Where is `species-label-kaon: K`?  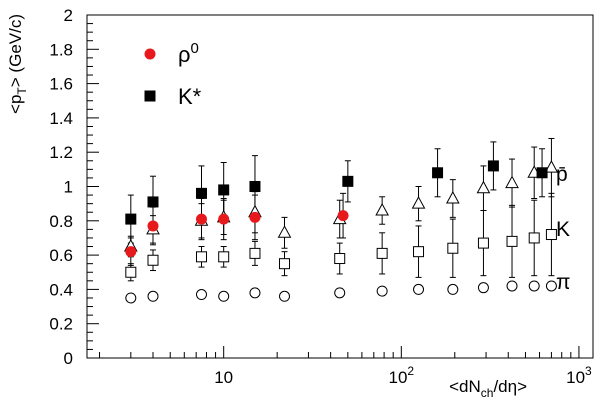
species-label-kaon: K is located at coordinates (563, 229).